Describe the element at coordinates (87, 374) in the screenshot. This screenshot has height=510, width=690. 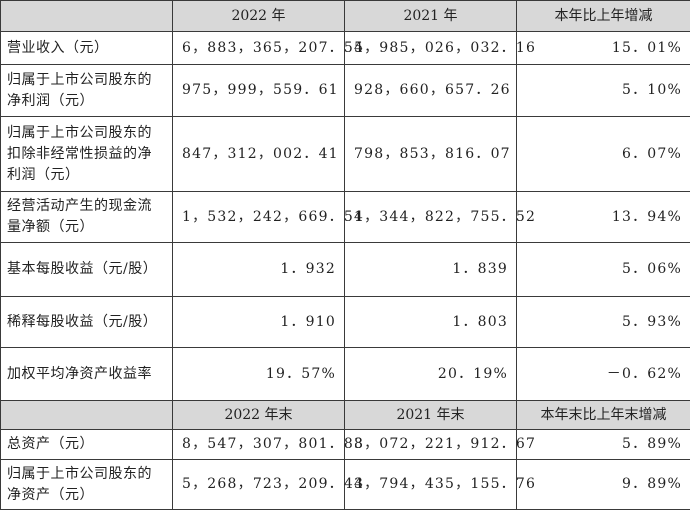
I see `row-label: 加权平均净资产收益率` at that location.